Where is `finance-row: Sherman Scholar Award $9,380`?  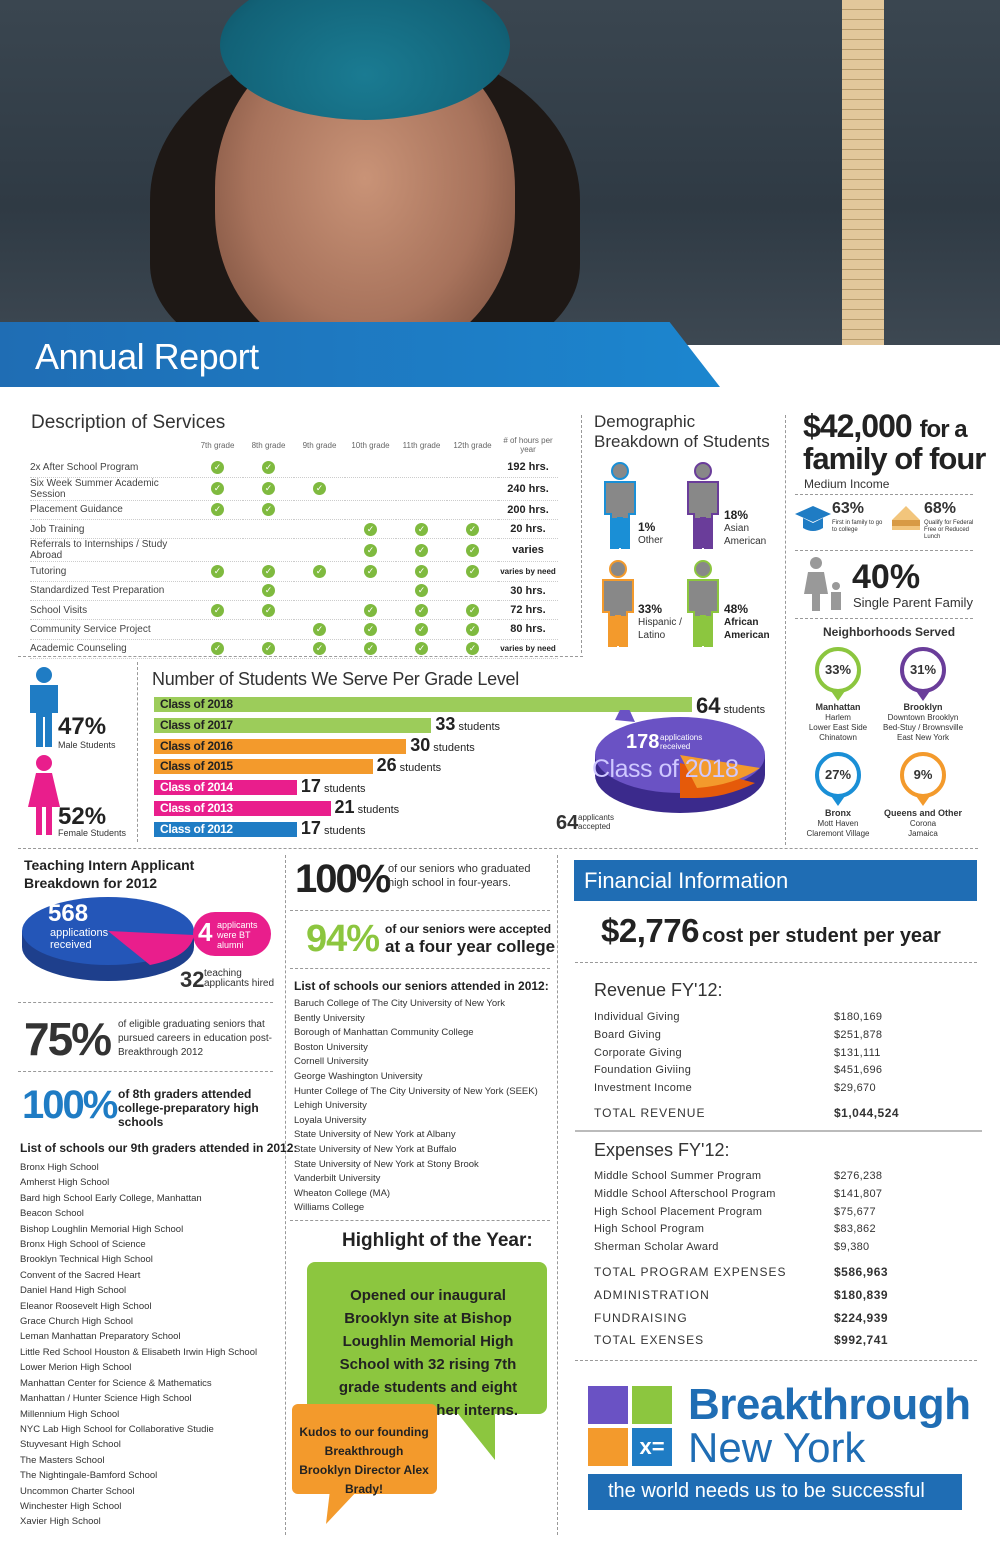 finance-row: Sherman Scholar Award $9,380 is located at coordinates (754, 1250).